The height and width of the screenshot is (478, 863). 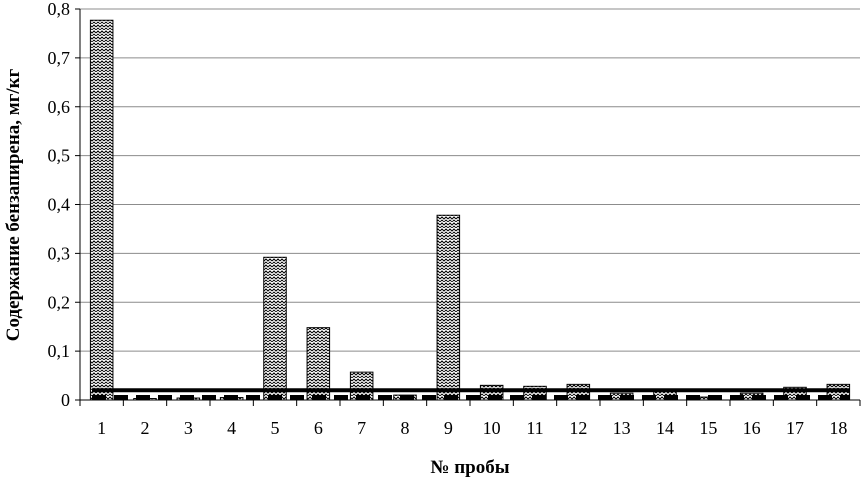 What do you see at coordinates (275, 428) in the screenshot?
I see `x-tick-label: 5` at bounding box center [275, 428].